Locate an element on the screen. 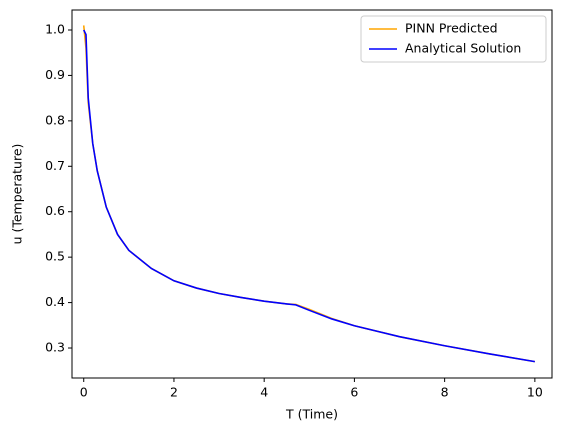  x-tick-label: 8 is located at coordinates (445, 392).